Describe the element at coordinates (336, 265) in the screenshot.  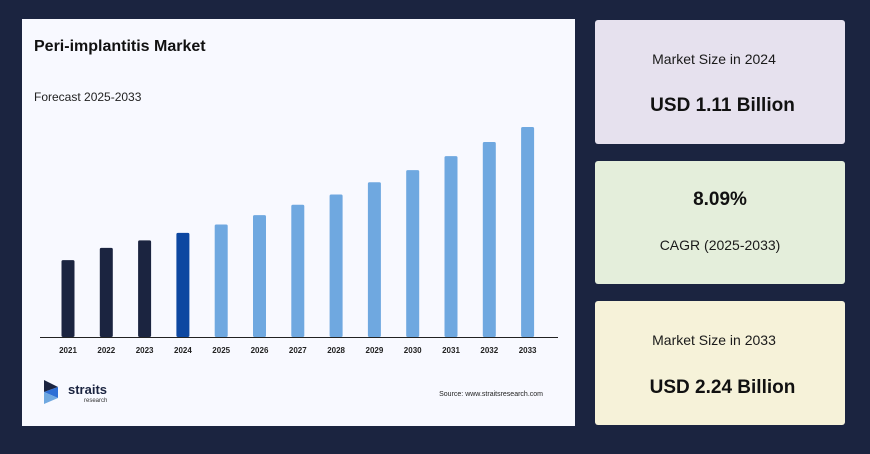
I see `bar-2028` at that location.